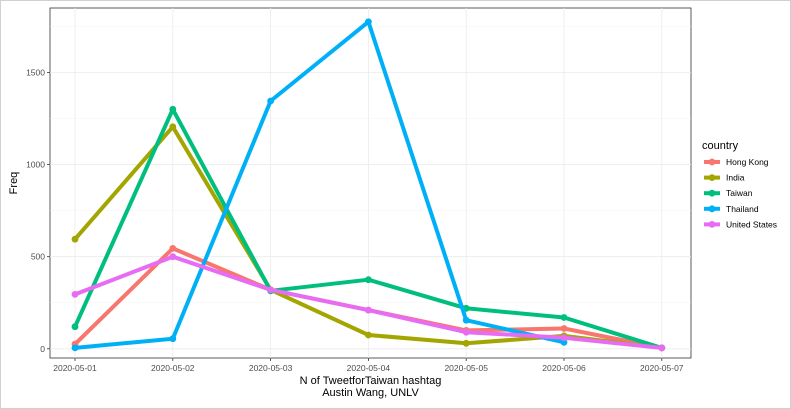  Describe the element at coordinates (14, 183) in the screenshot. I see `y-axis-title: Freq` at that location.